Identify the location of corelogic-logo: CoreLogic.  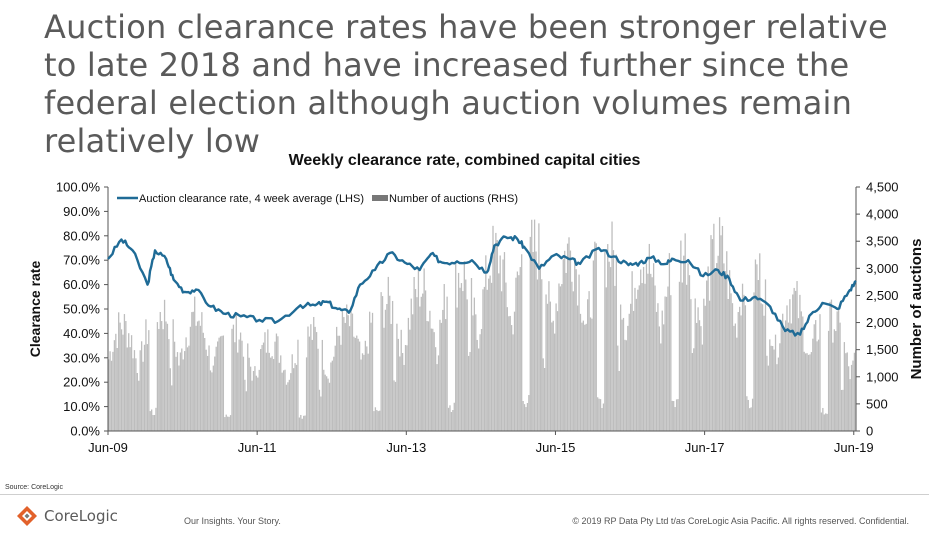
(67, 516).